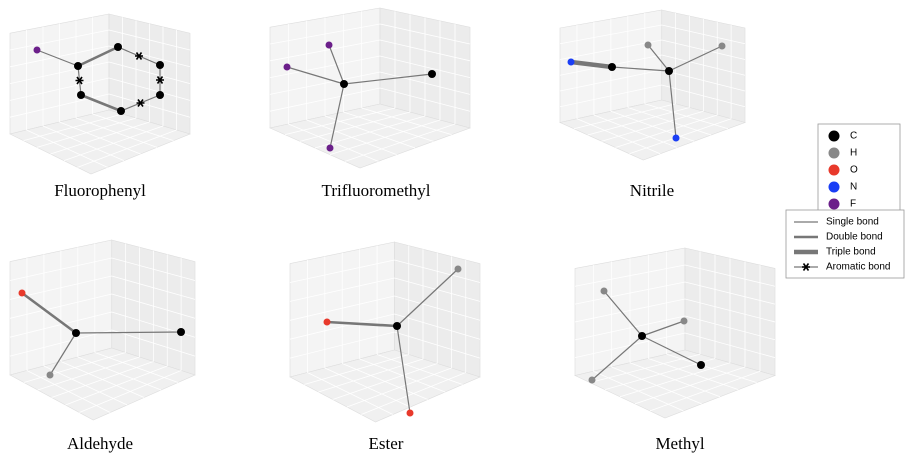  I want to click on panel-label: Ester, so click(386, 443).